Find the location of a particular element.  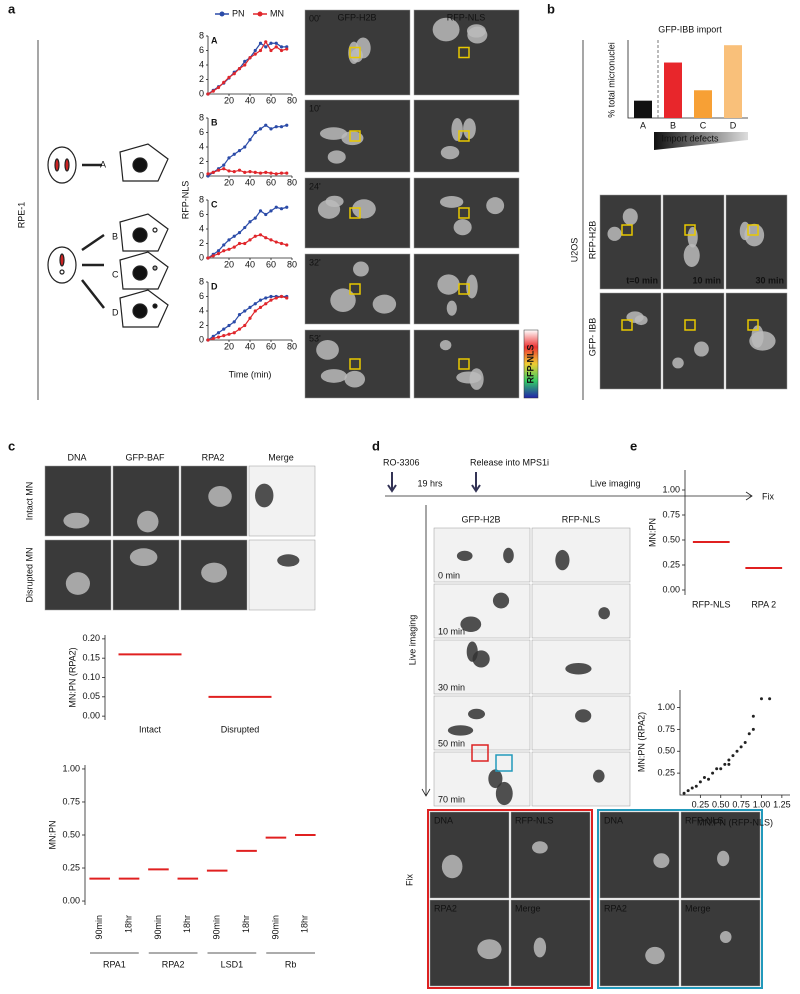

y-tick-label: 0.20 is located at coordinates (91, 638).